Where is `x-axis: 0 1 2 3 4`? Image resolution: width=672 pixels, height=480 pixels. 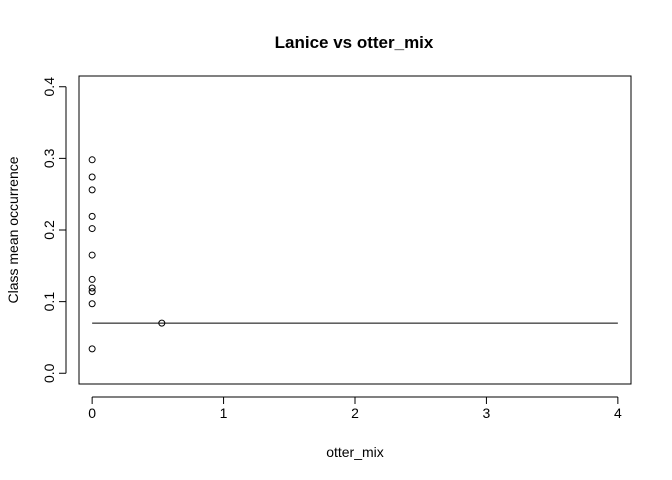 x-axis: 0 1 2 3 4 is located at coordinates (355, 408).